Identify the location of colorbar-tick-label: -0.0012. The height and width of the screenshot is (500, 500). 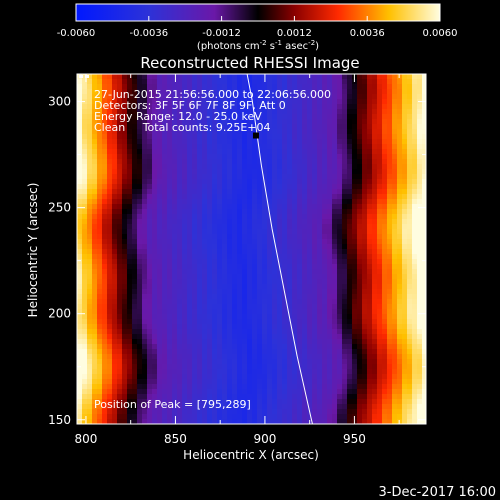
(221, 33).